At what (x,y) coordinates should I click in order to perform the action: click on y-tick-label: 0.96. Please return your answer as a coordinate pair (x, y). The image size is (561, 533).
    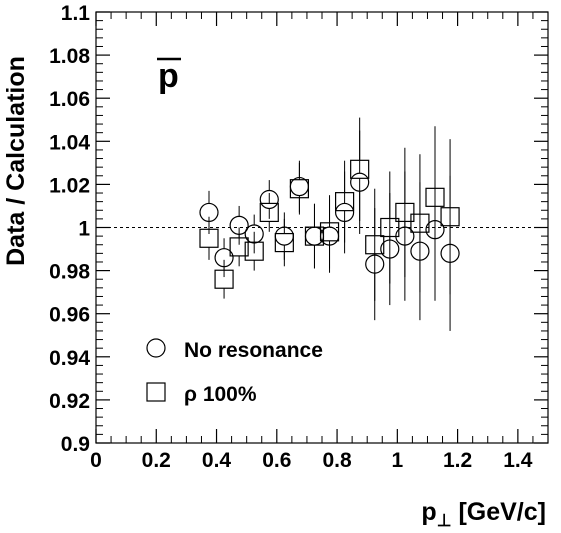
    Looking at the image, I should click on (69, 315).